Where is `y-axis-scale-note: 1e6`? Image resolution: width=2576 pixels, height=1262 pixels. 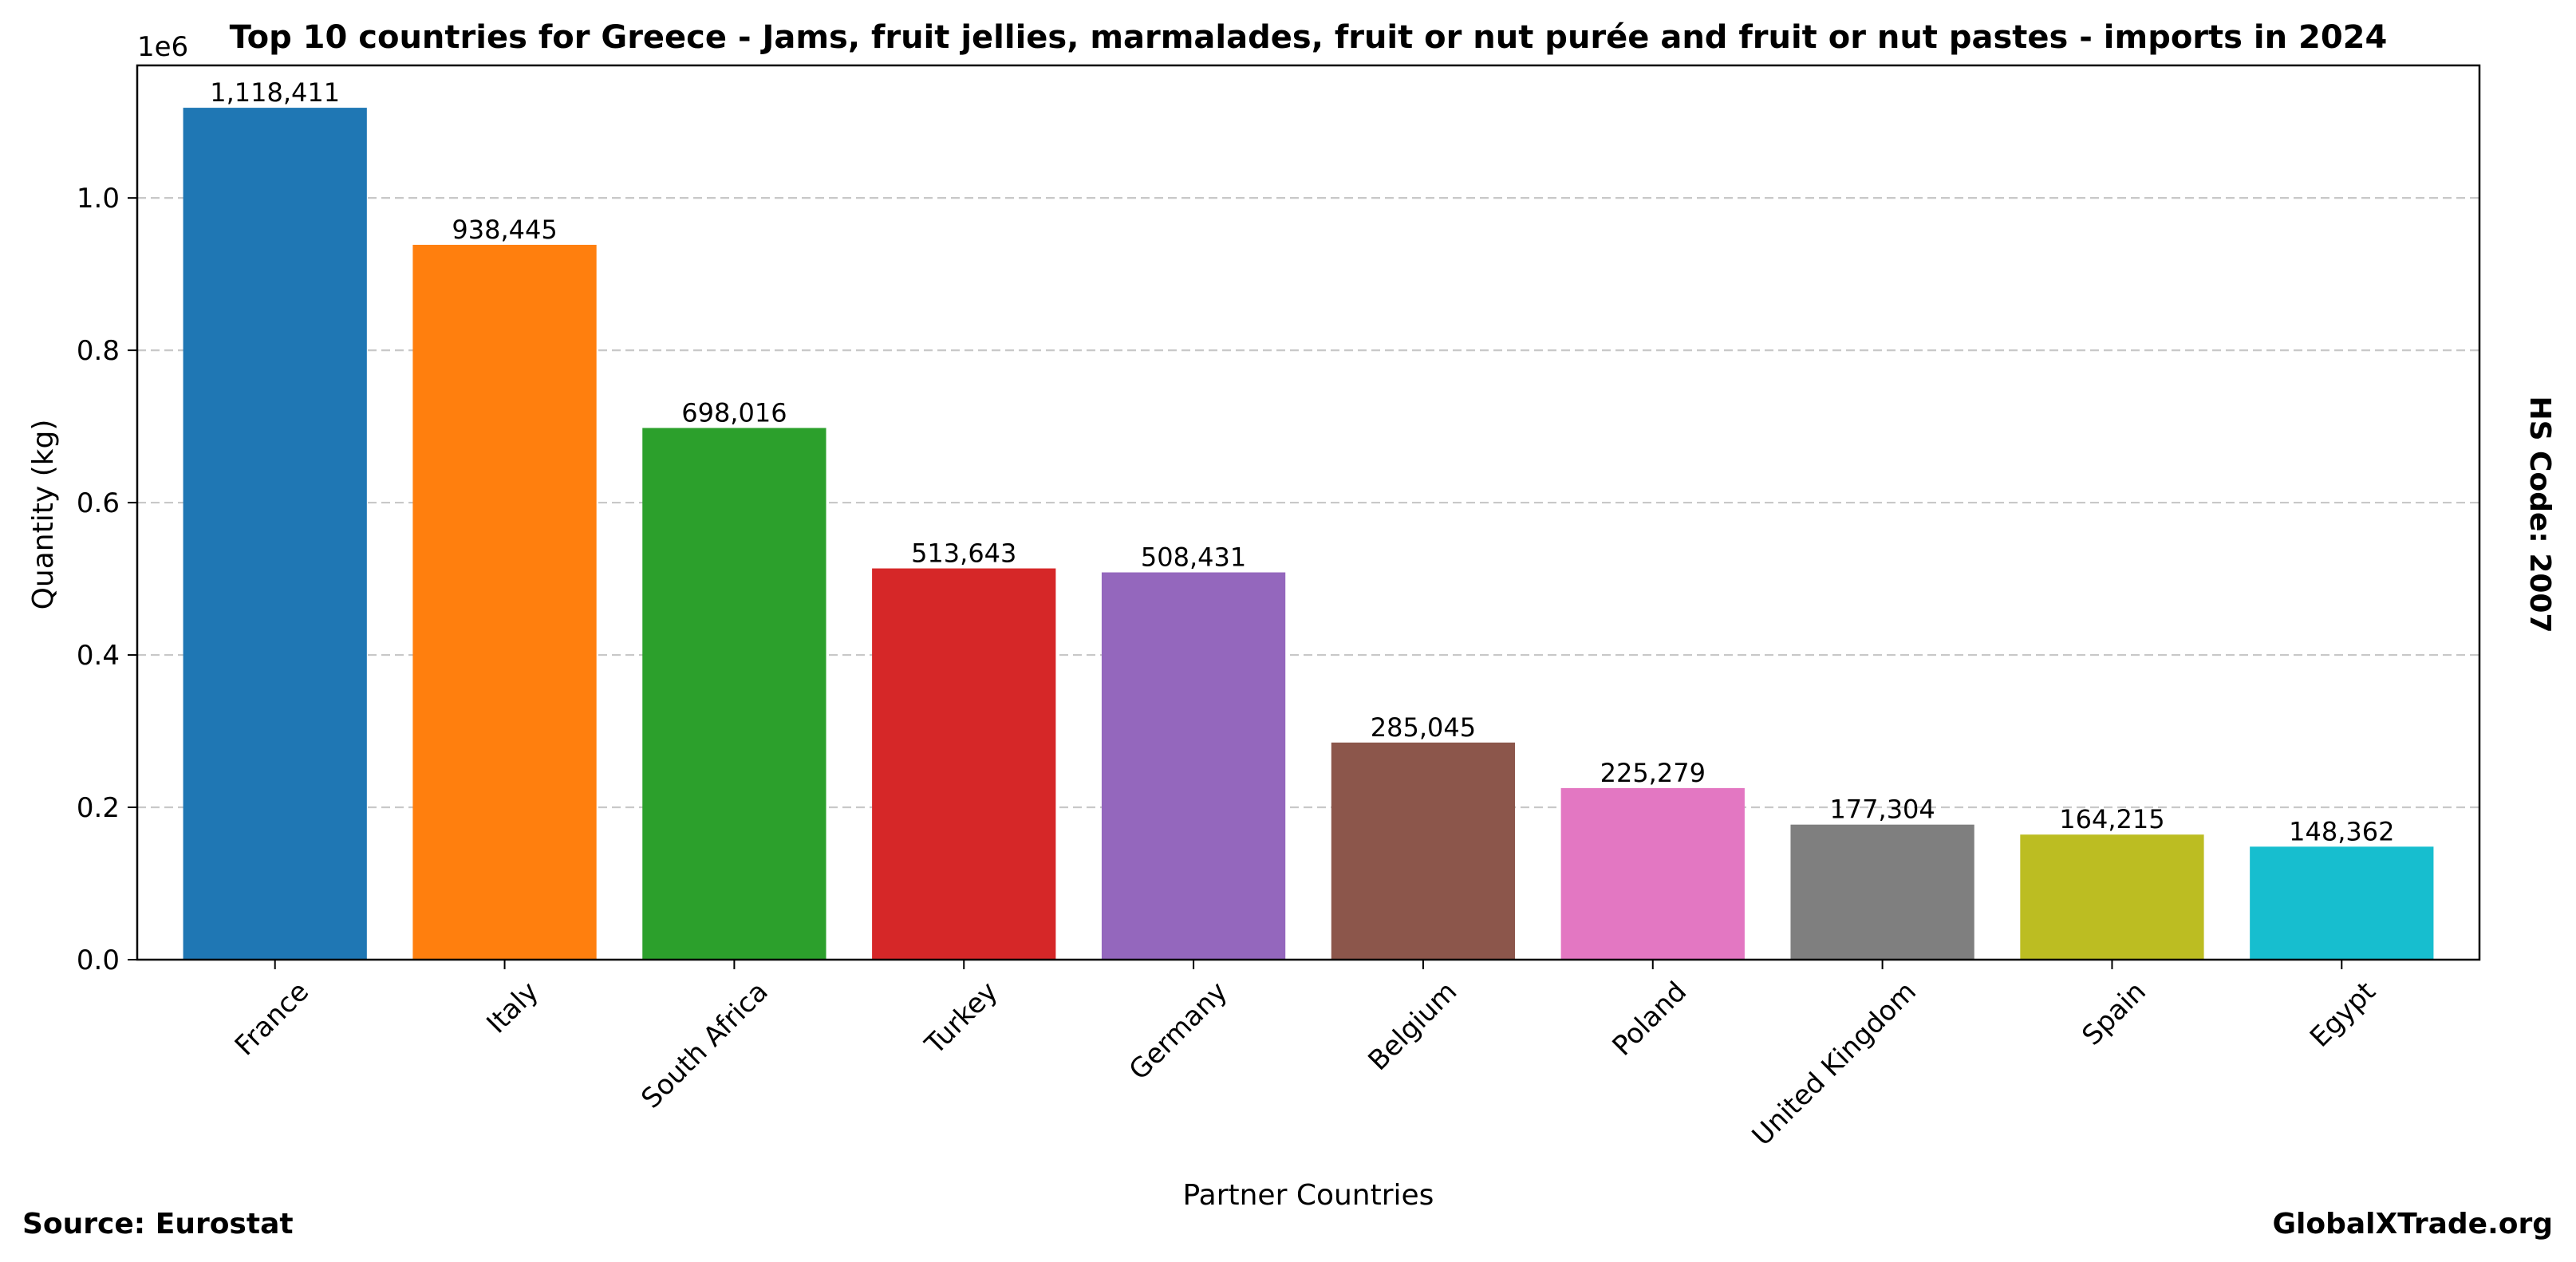
y-axis-scale-note: 1e6 is located at coordinates (163, 47).